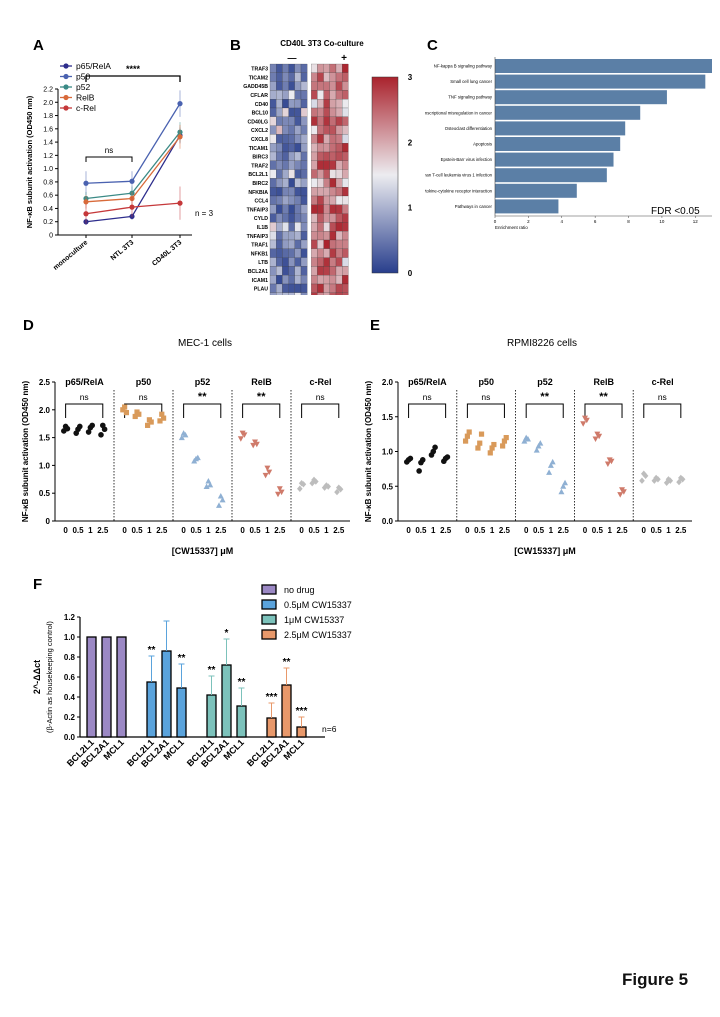 The image size is (720, 1017). What do you see at coordinates (260, 114) in the screenshot?
I see `heatmap-gene-label: BCL10` at bounding box center [260, 114].